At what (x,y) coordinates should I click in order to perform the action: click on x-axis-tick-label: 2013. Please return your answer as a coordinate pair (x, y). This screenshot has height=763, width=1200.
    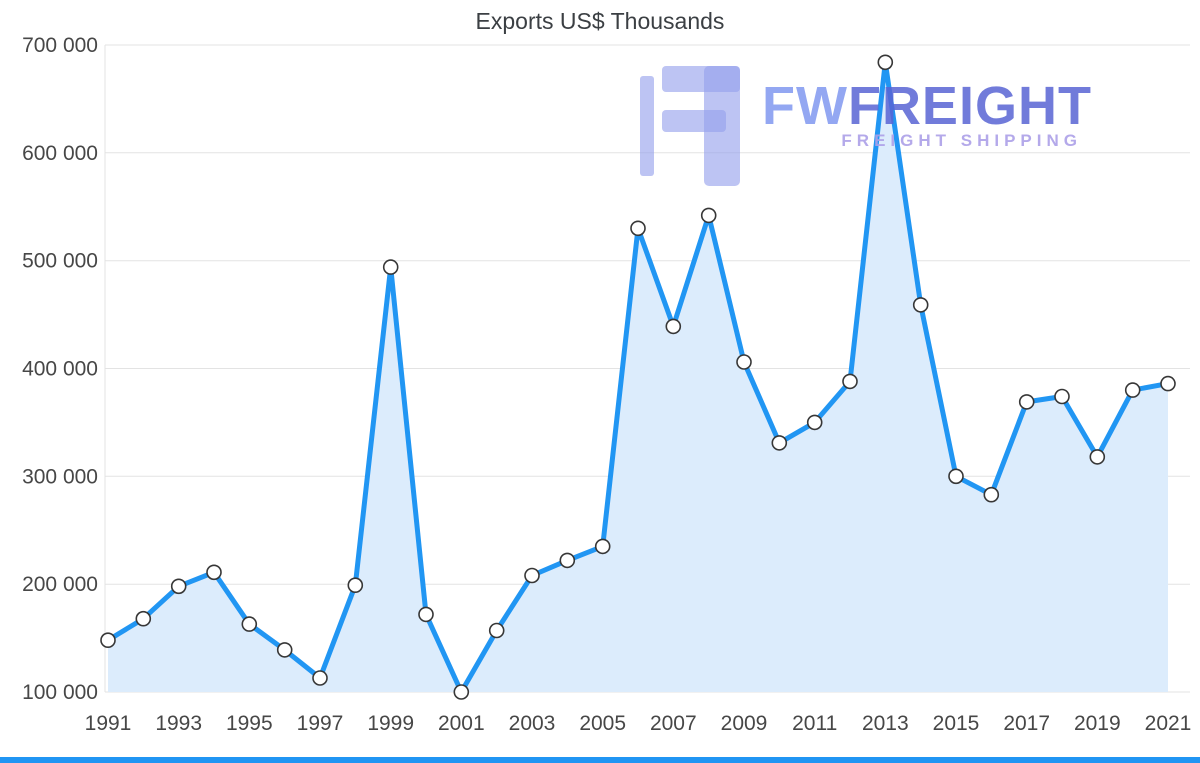
    Looking at the image, I should click on (885, 723).